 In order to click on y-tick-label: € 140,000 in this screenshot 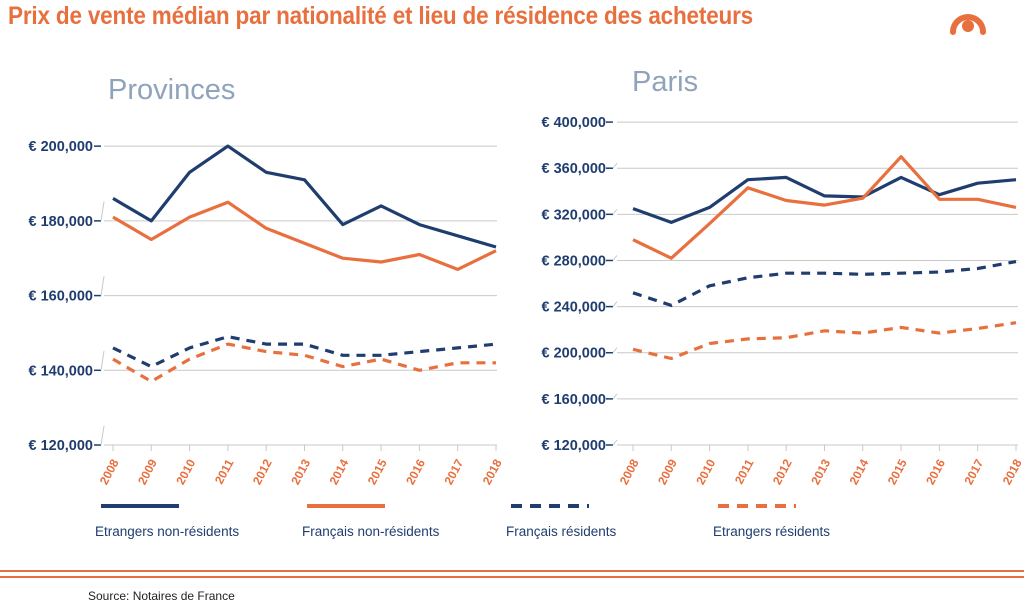, I will do `click(60, 371)`.